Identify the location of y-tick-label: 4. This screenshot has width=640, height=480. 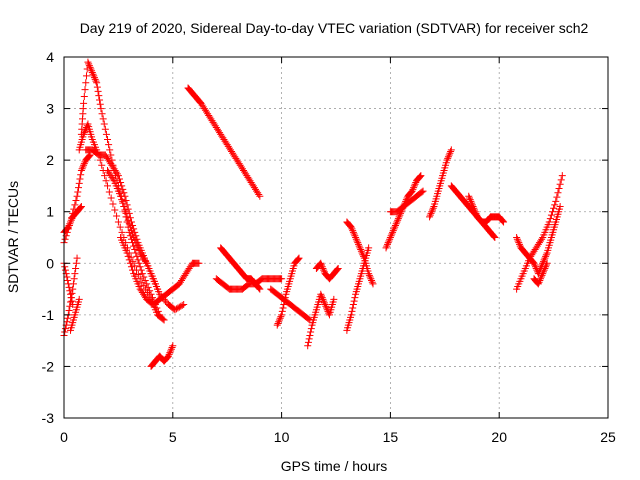
(50, 57).